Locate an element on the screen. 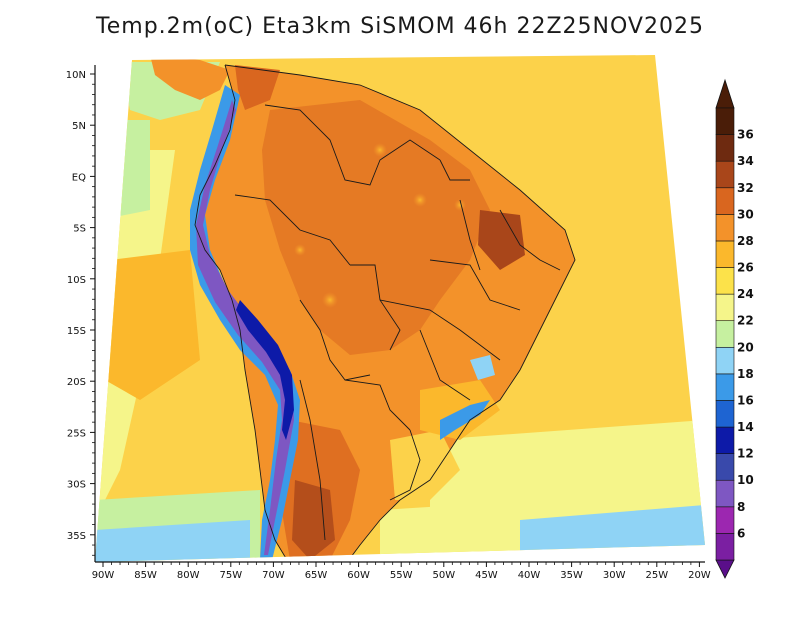 The image size is (800, 618). lon-label: 45W is located at coordinates (486, 575).